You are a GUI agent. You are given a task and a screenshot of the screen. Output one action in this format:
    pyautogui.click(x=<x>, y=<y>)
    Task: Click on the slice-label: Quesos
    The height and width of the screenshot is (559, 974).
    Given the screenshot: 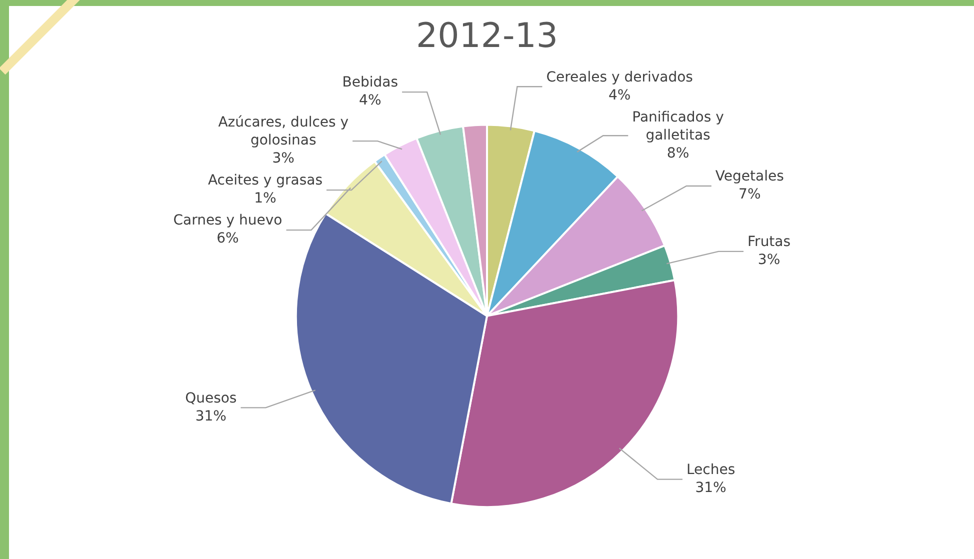 What is the action you would take?
    pyautogui.click(x=211, y=398)
    